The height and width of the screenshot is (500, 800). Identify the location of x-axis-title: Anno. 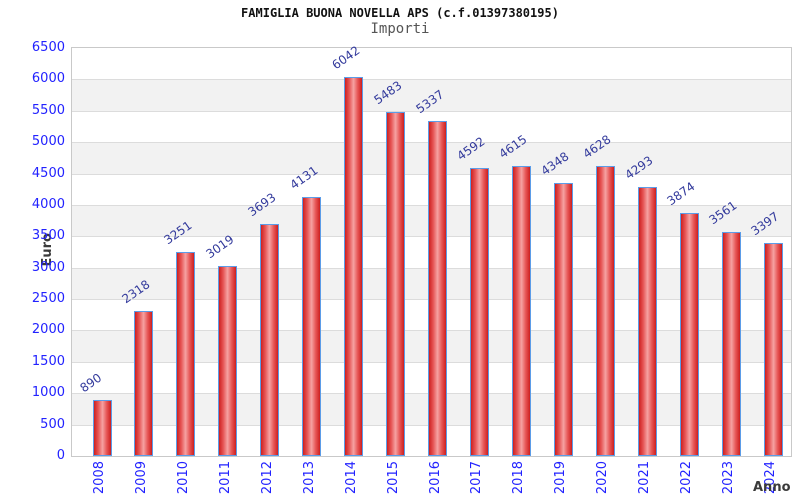
(772, 487).